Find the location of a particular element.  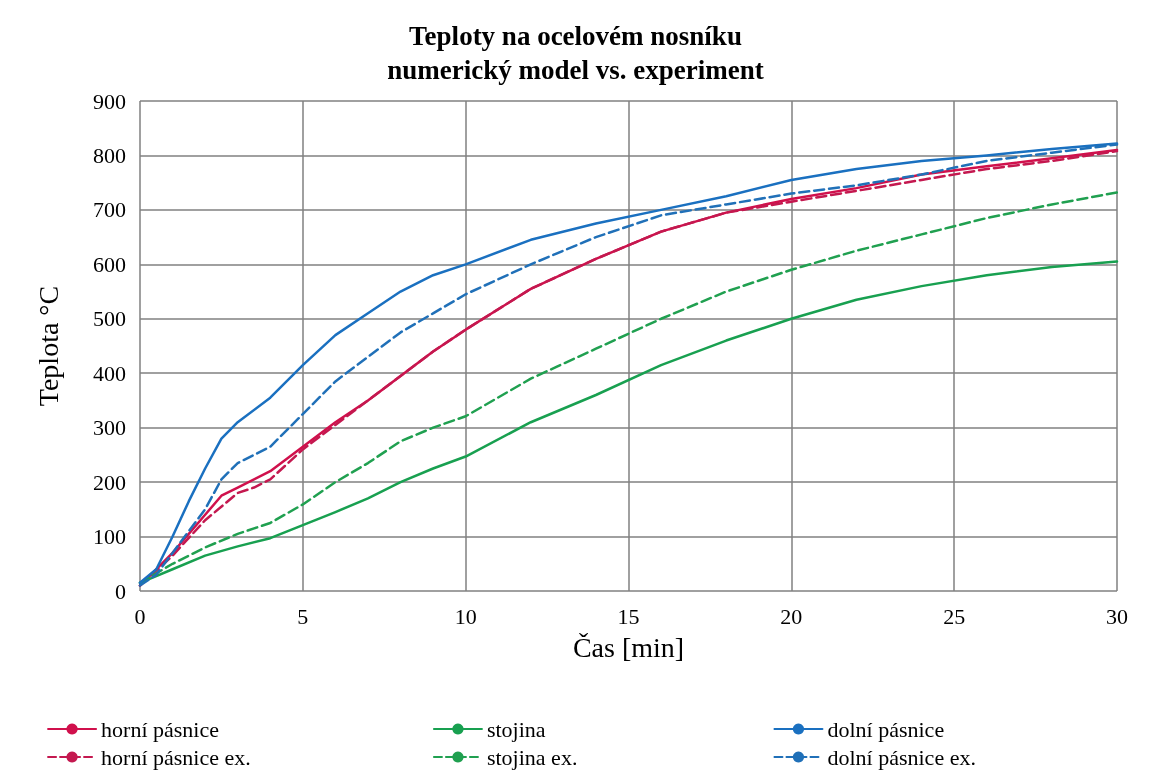

x-tick-label: 30 is located at coordinates (1117, 616).